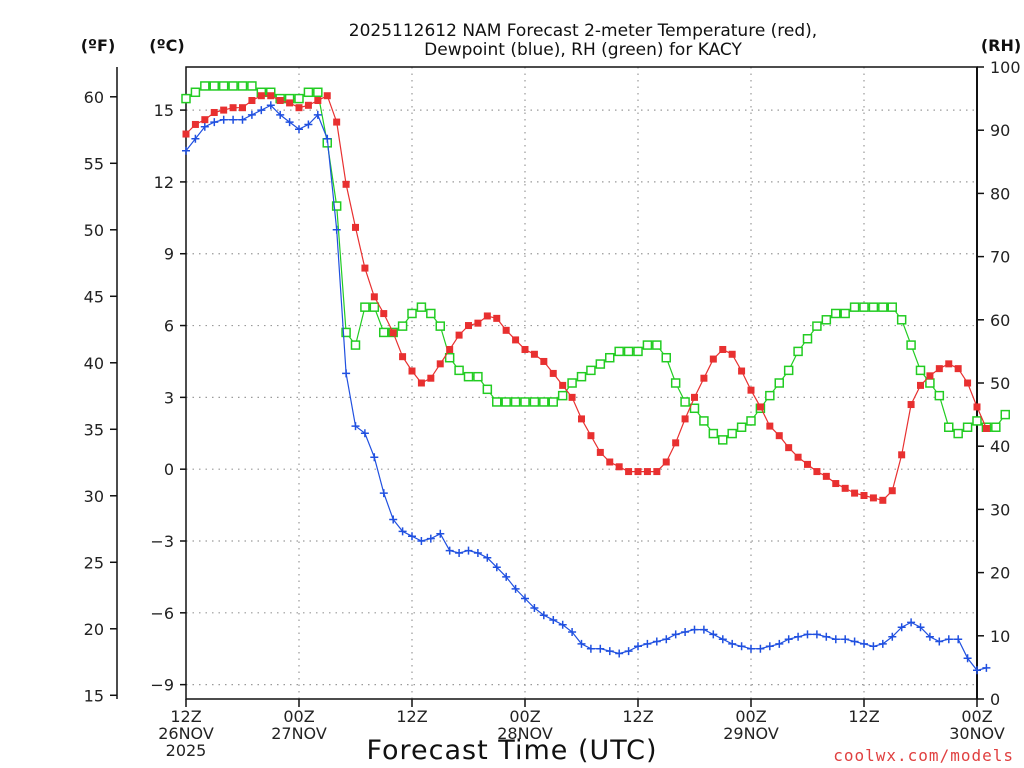 This screenshot has height=768, width=1024. Describe the element at coordinates (583, 50) in the screenshot. I see `chart-title-line-2: Dewpoint (blue), RH (green) for KACY` at that location.